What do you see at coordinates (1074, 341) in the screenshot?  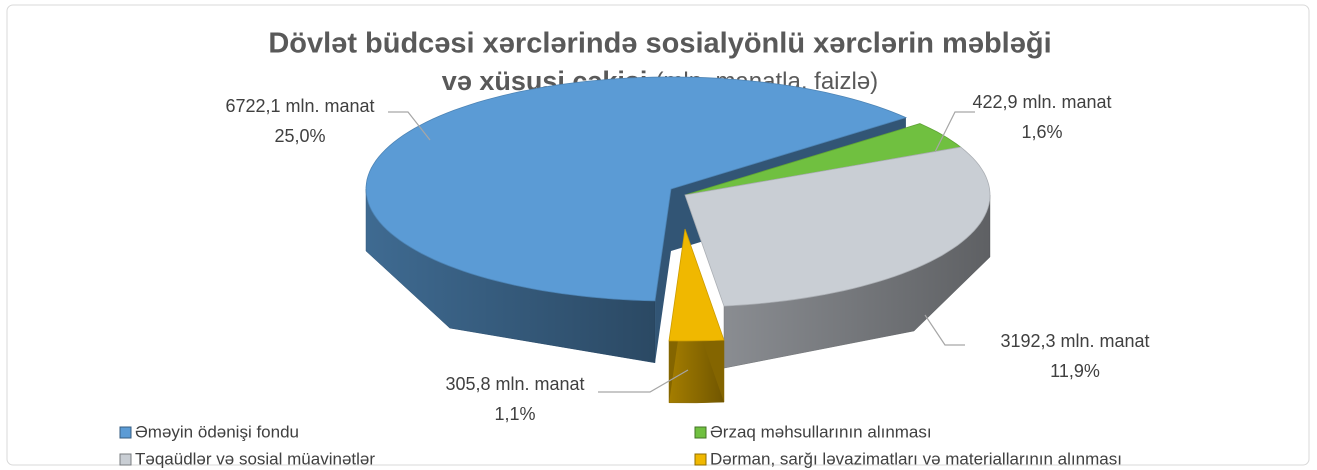 I see `data-label: 3192,3 mln. manat` at bounding box center [1074, 341].